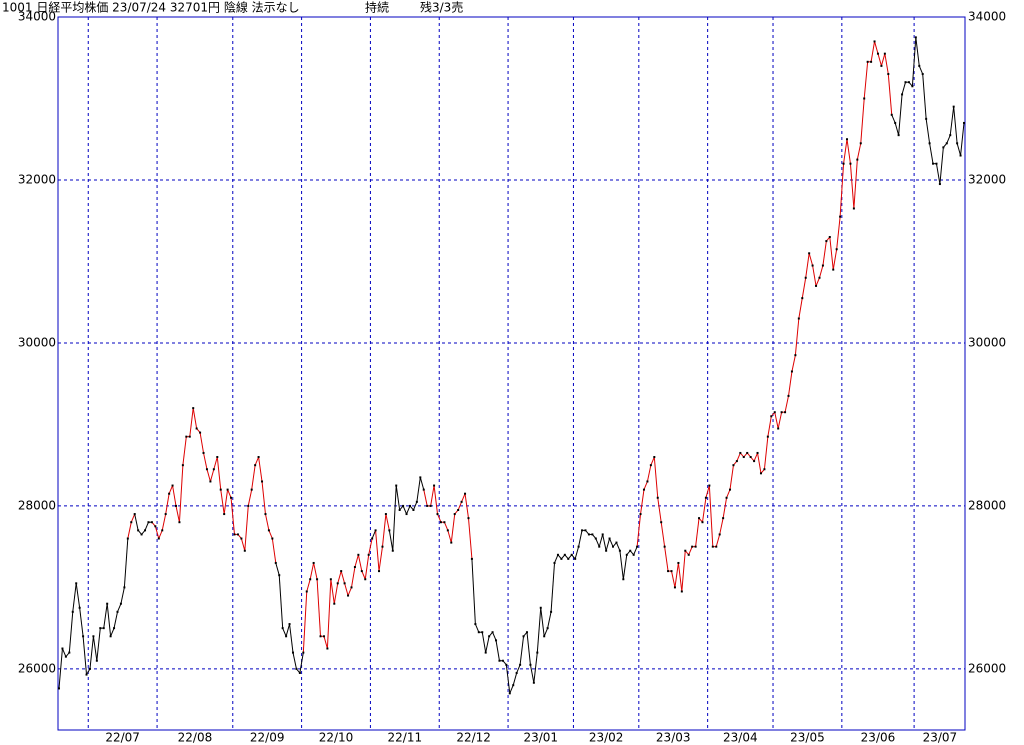  Describe the element at coordinates (441, 7) in the screenshot. I see `header-position: 残3/3売` at that location.